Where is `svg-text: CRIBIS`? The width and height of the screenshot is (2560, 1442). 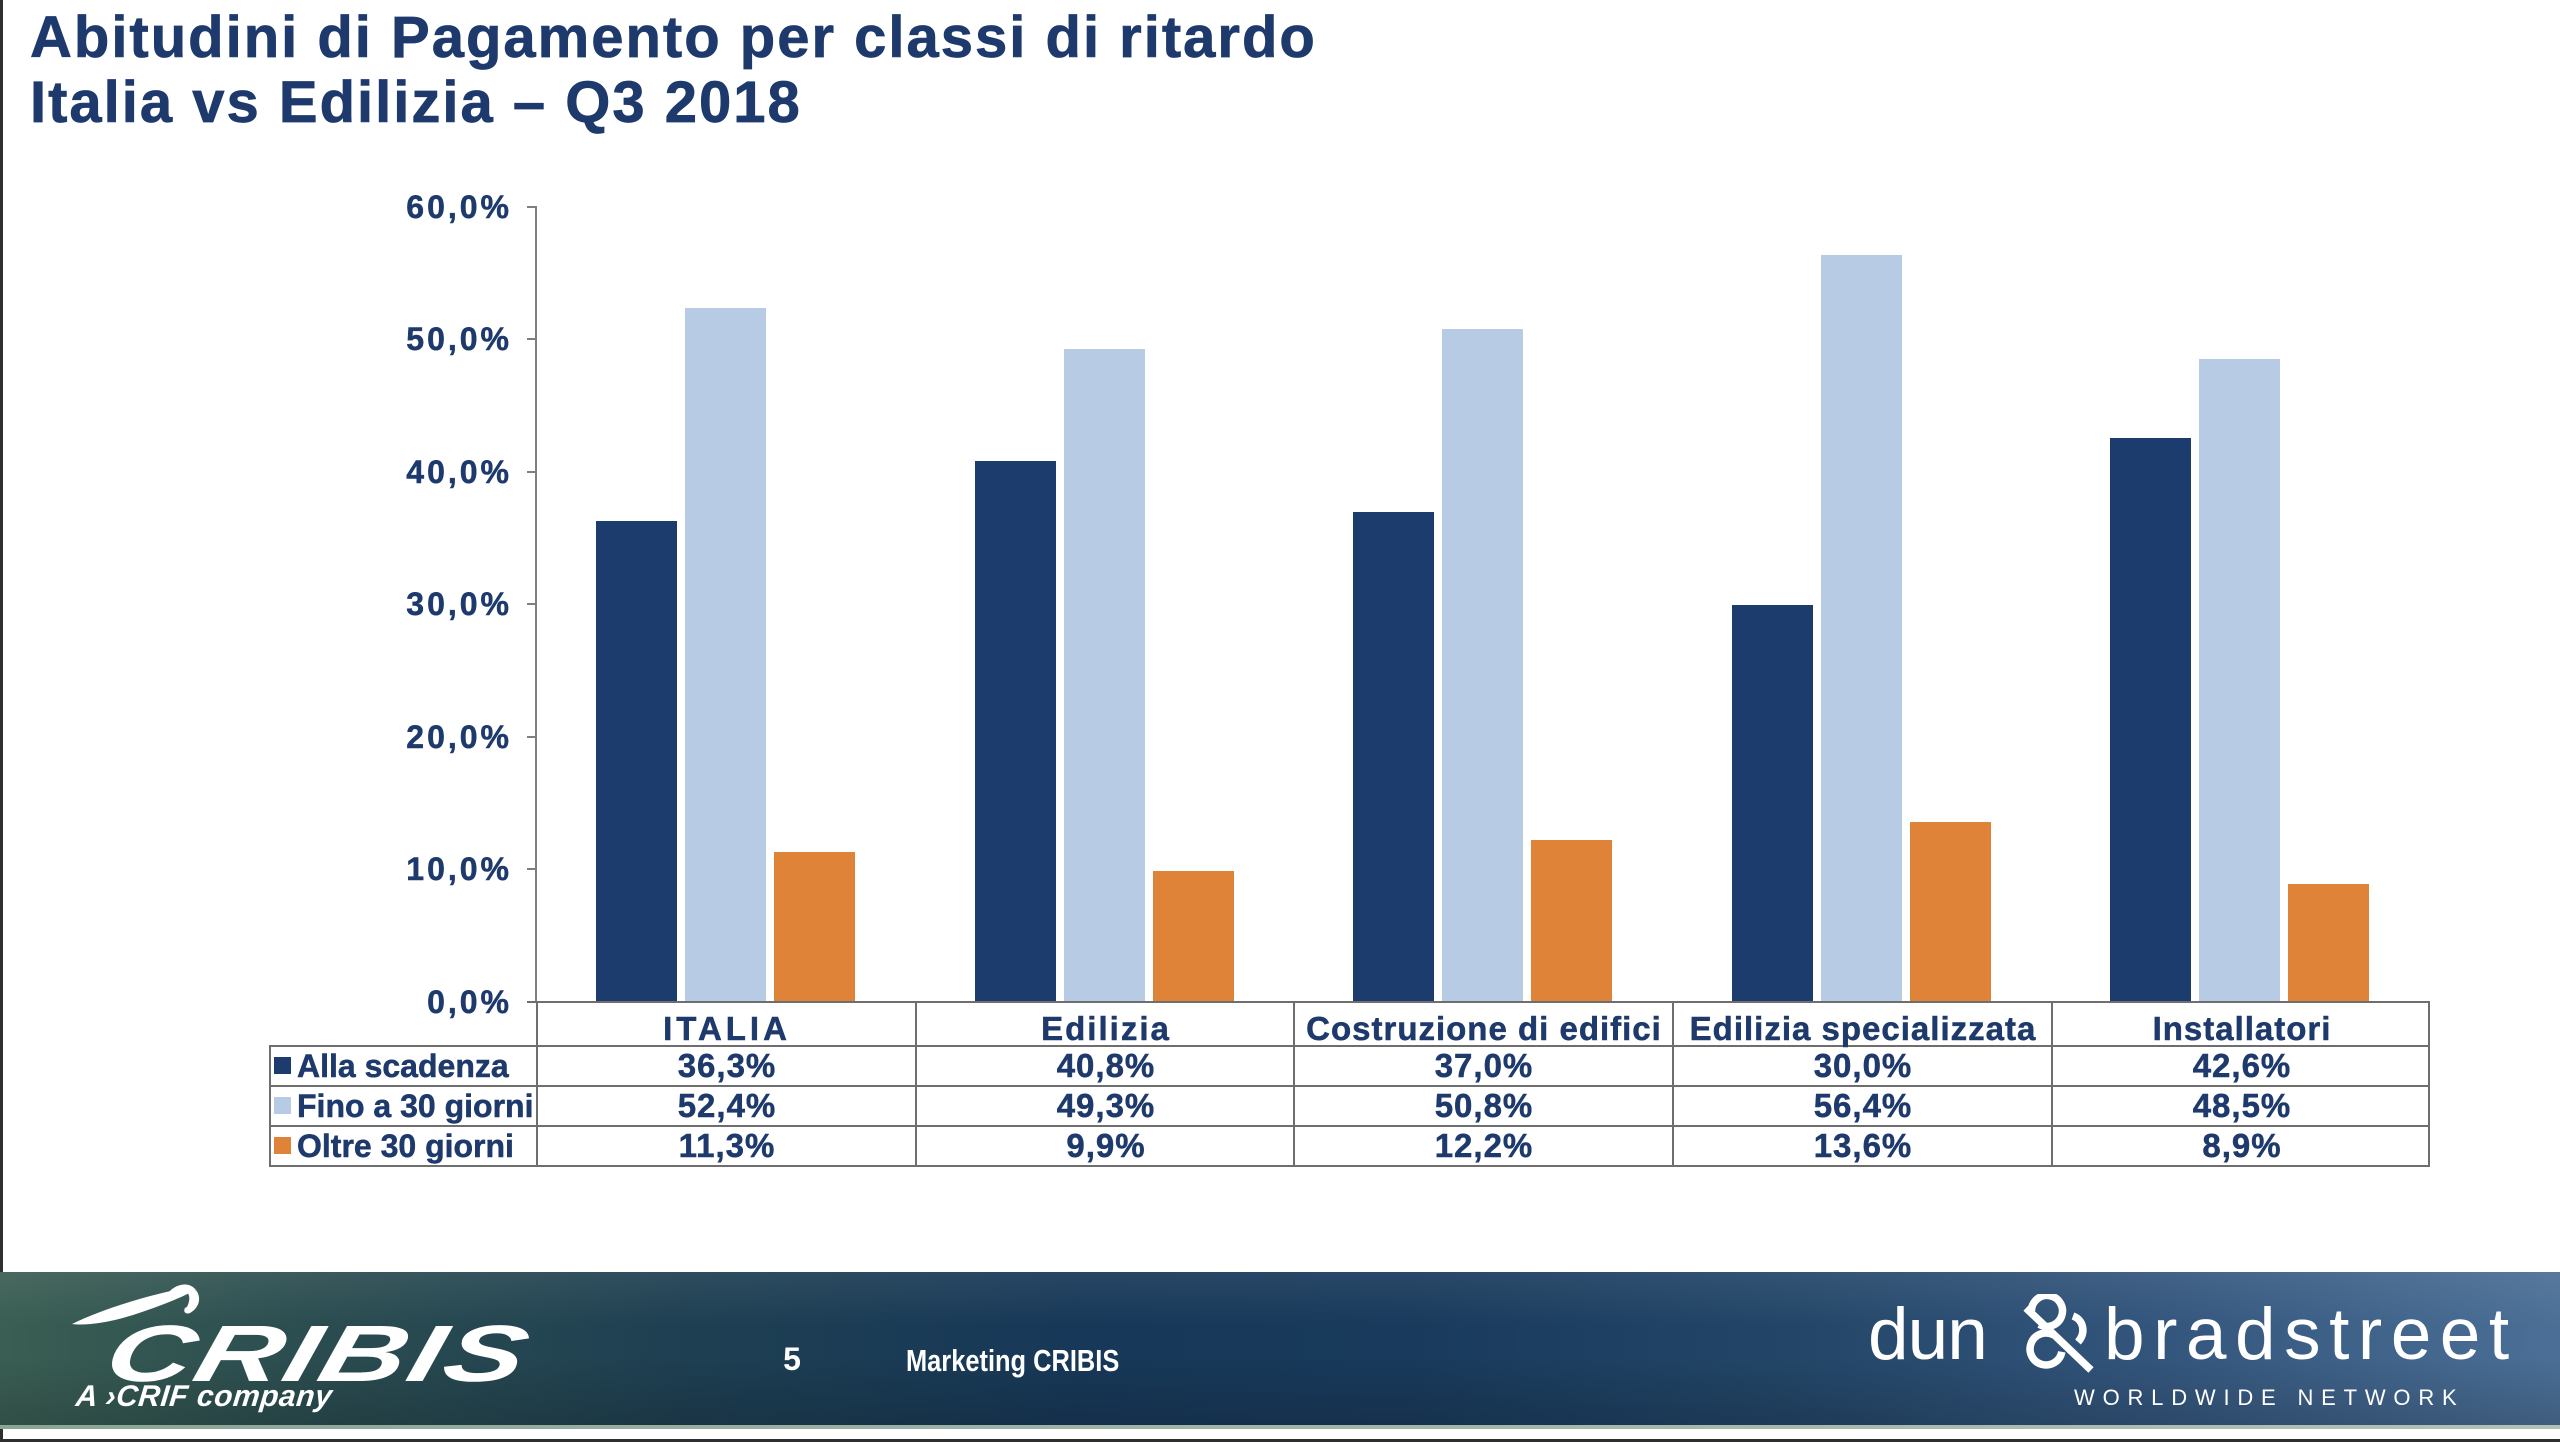
svg-text: CRIBIS is located at coordinates (318, 1353).